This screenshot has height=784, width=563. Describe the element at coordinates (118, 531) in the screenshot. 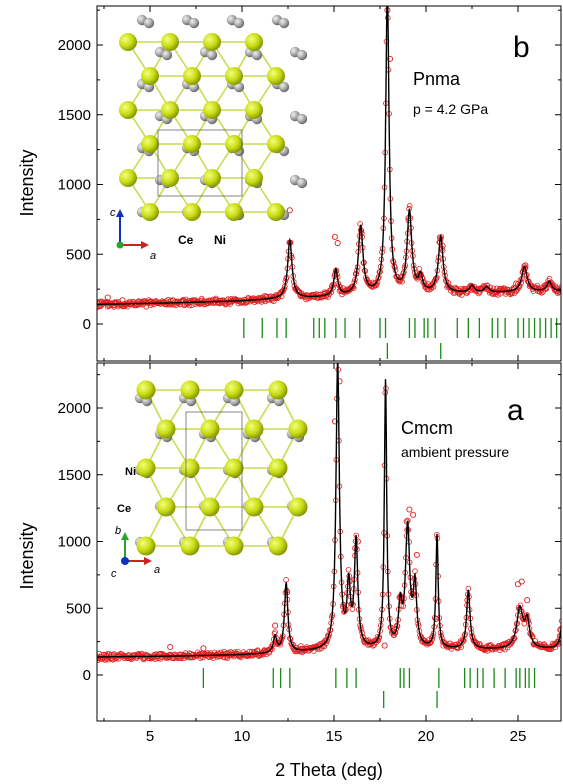

I see `axis-b-label-bottom: b` at that location.